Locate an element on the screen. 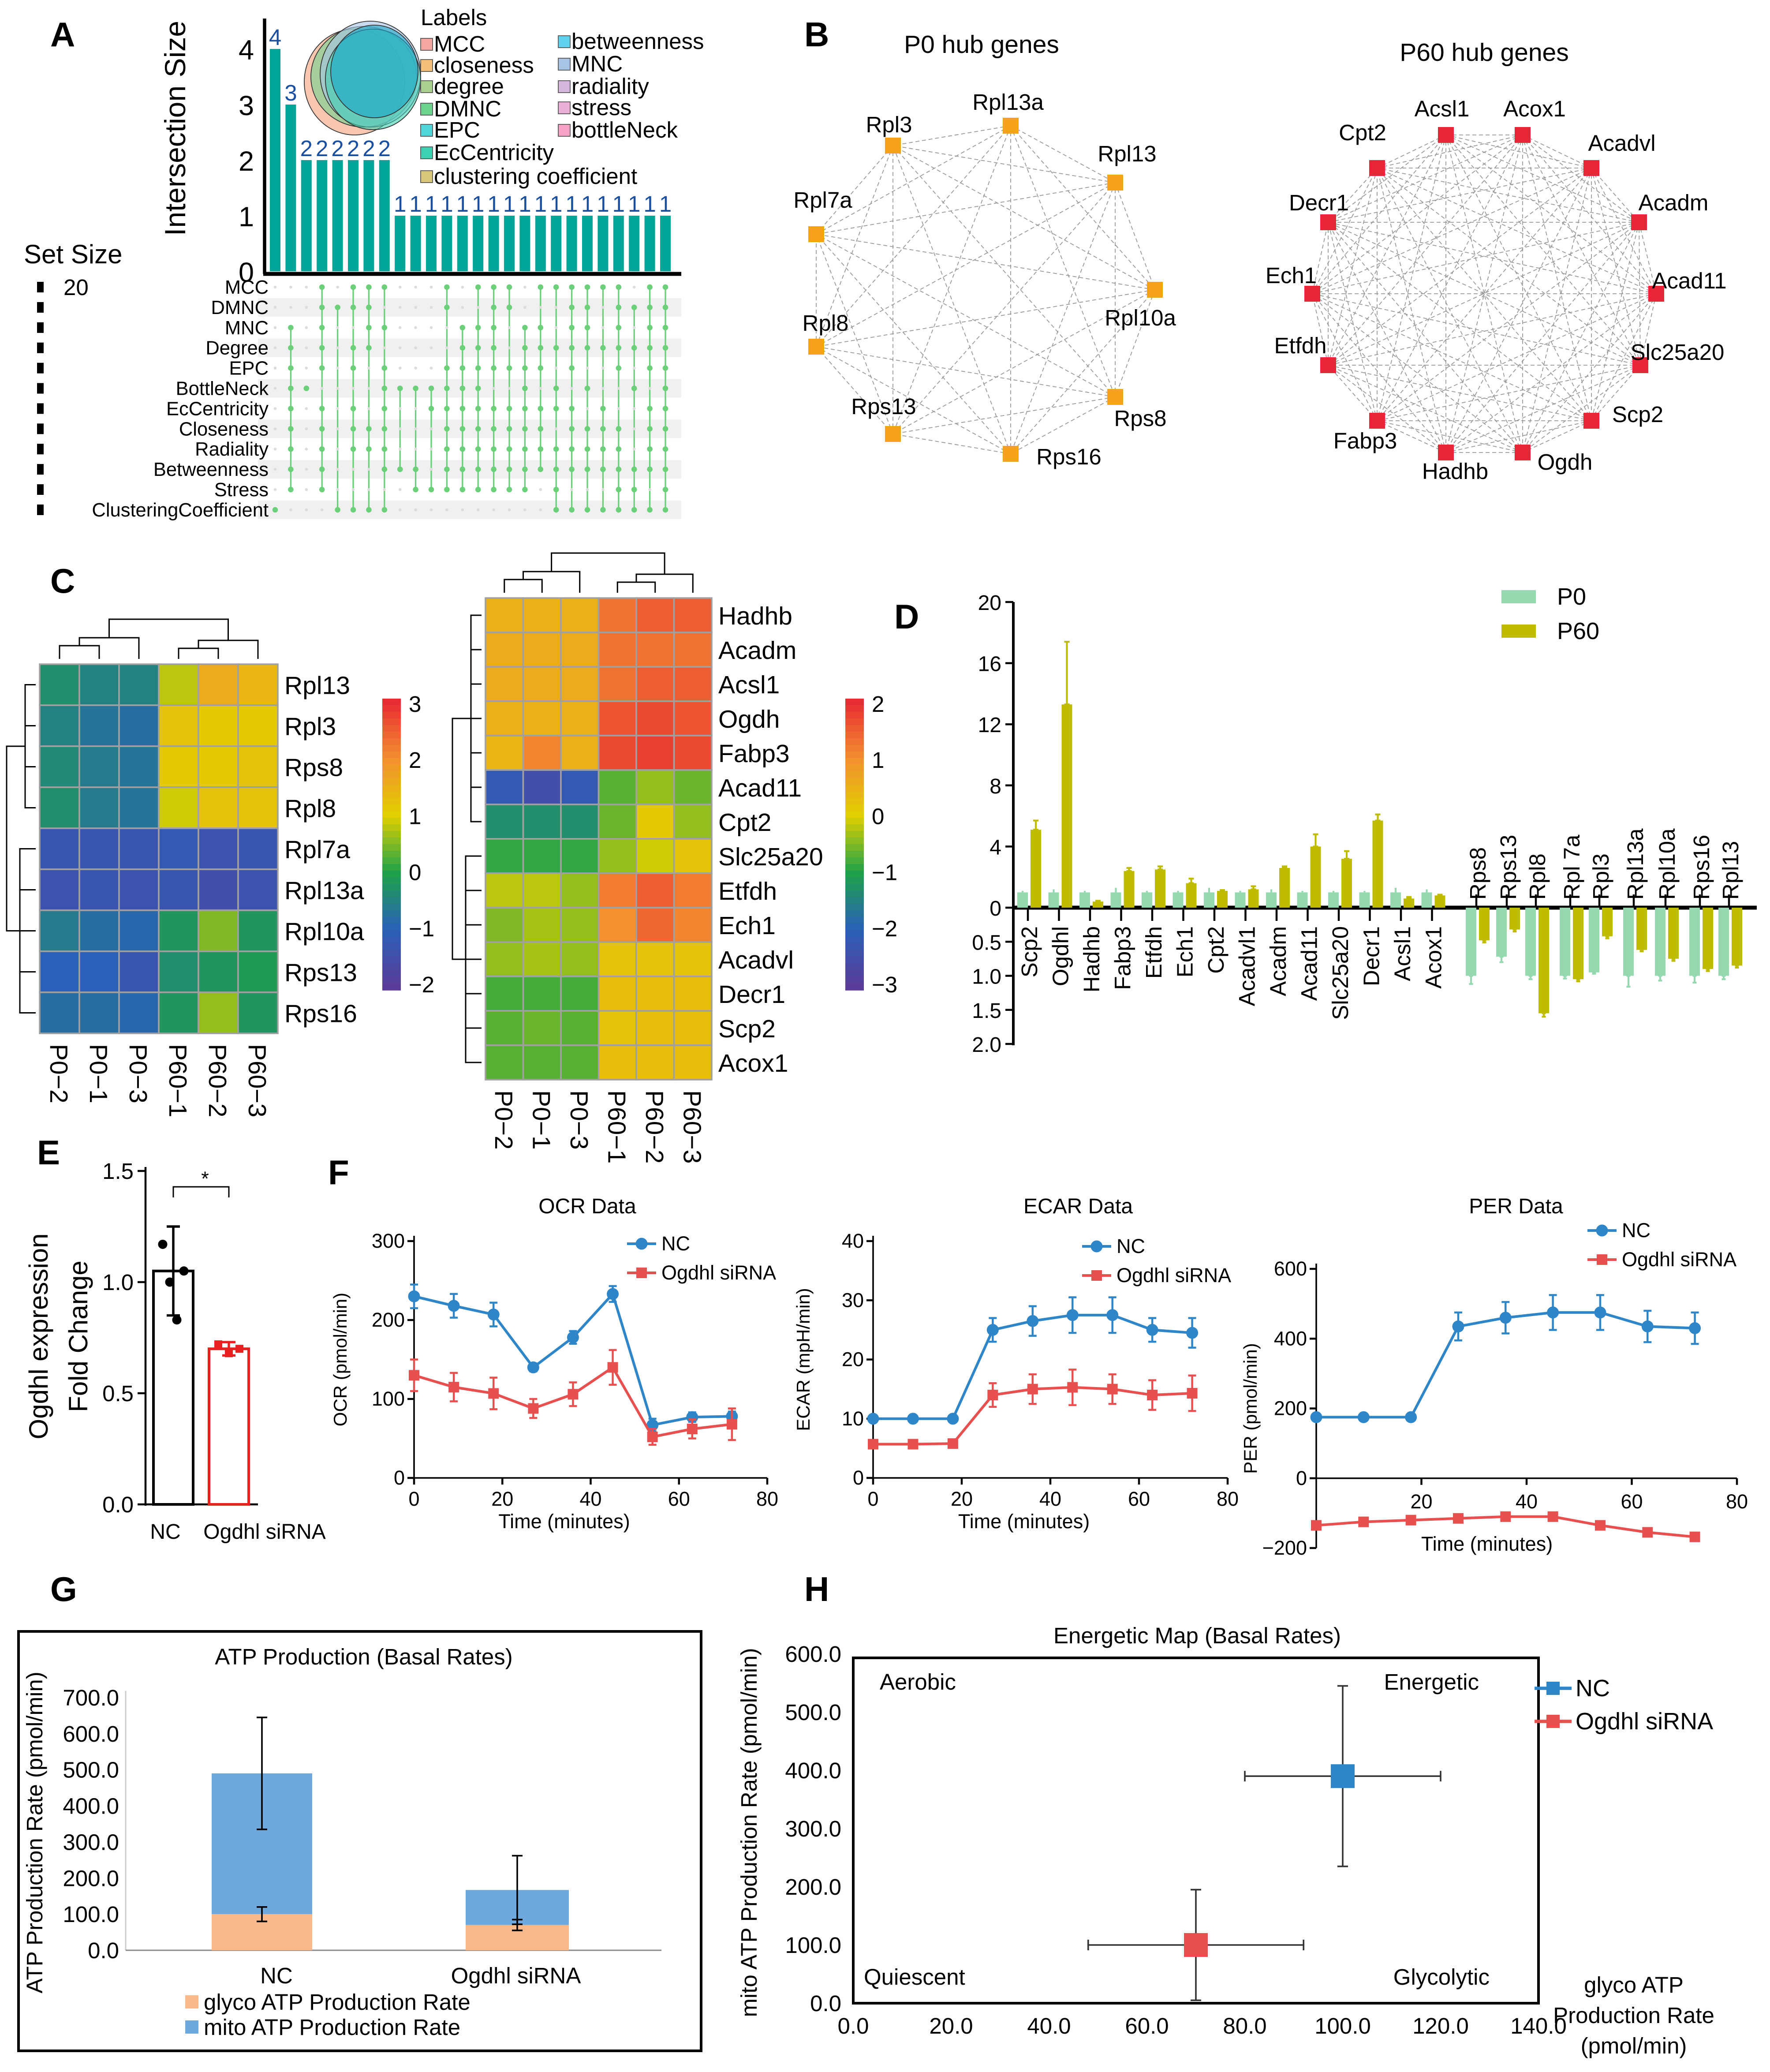  matrix-row-band is located at coordinates (469, 428).